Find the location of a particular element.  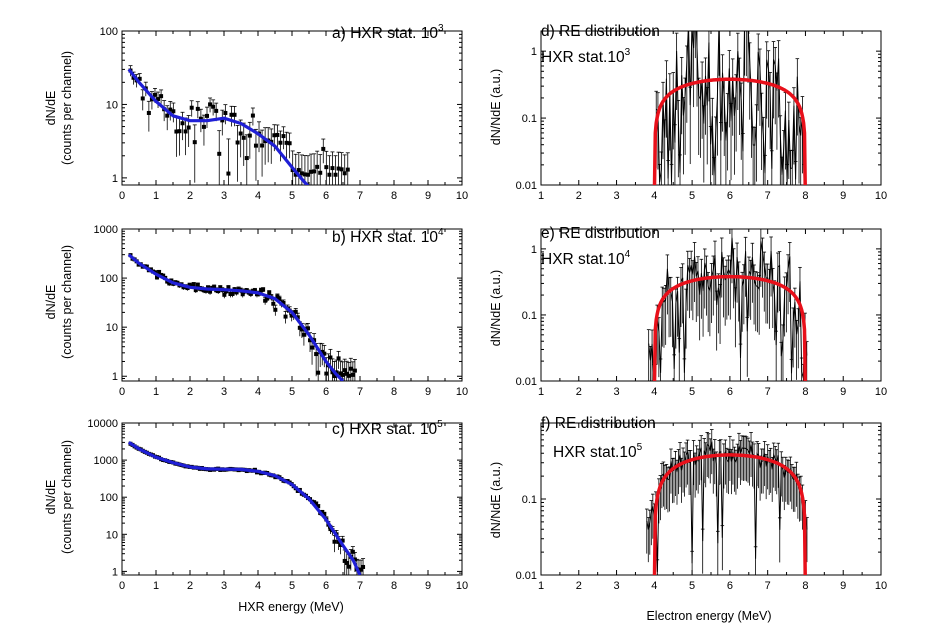

panel-b-title: b) HXR stat. 104 is located at coordinates (388, 236).